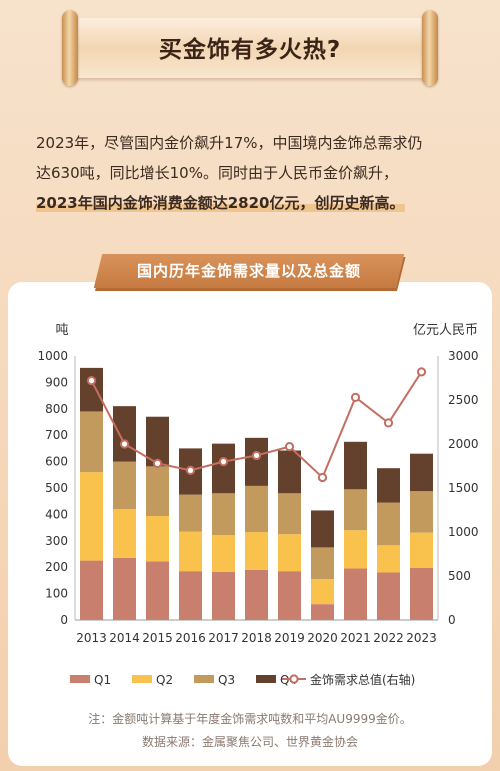 The height and width of the screenshot is (771, 500). What do you see at coordinates (294, 679) in the screenshot?
I see `legend-line-marker` at bounding box center [294, 679].